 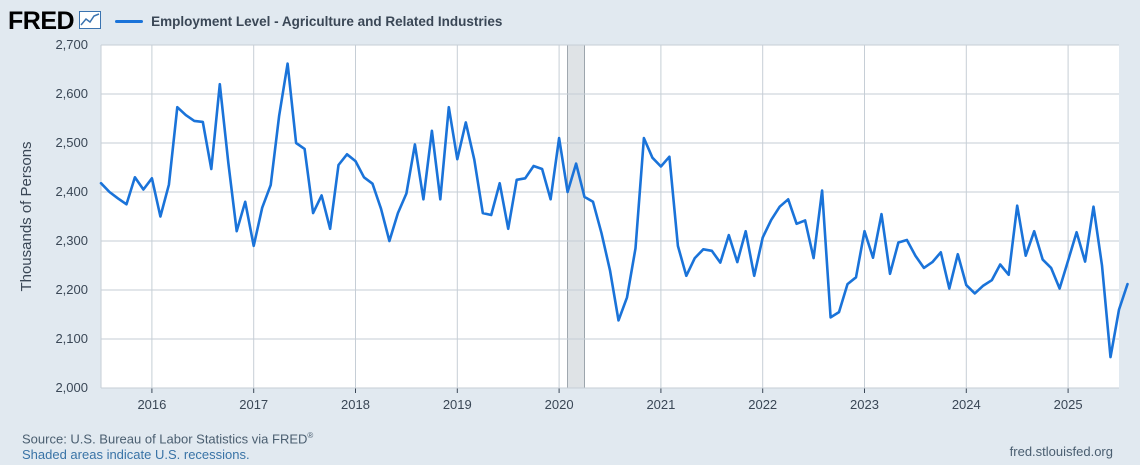 What do you see at coordinates (1061, 451) in the screenshot?
I see `site-url: fred.stlouisfed.org` at bounding box center [1061, 451].